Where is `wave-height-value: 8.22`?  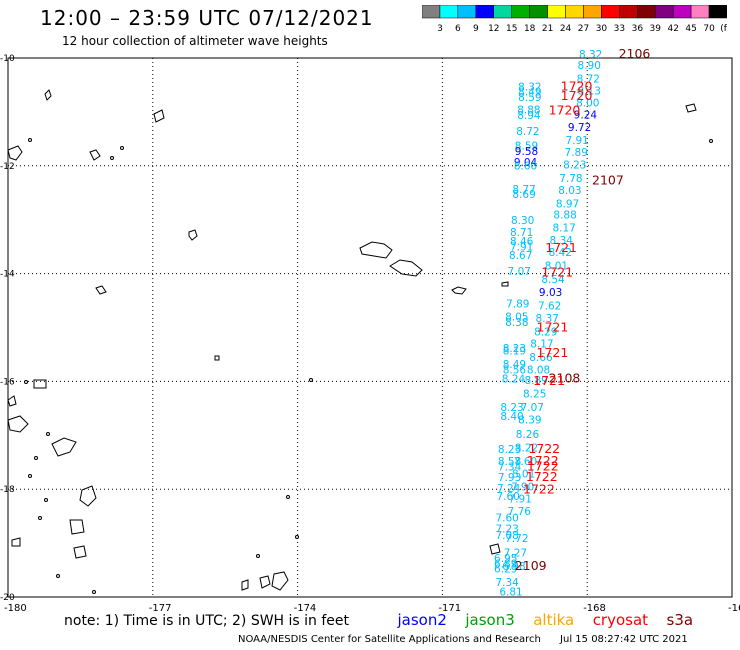 wave-height-value: 8.22 is located at coordinates (526, 448).